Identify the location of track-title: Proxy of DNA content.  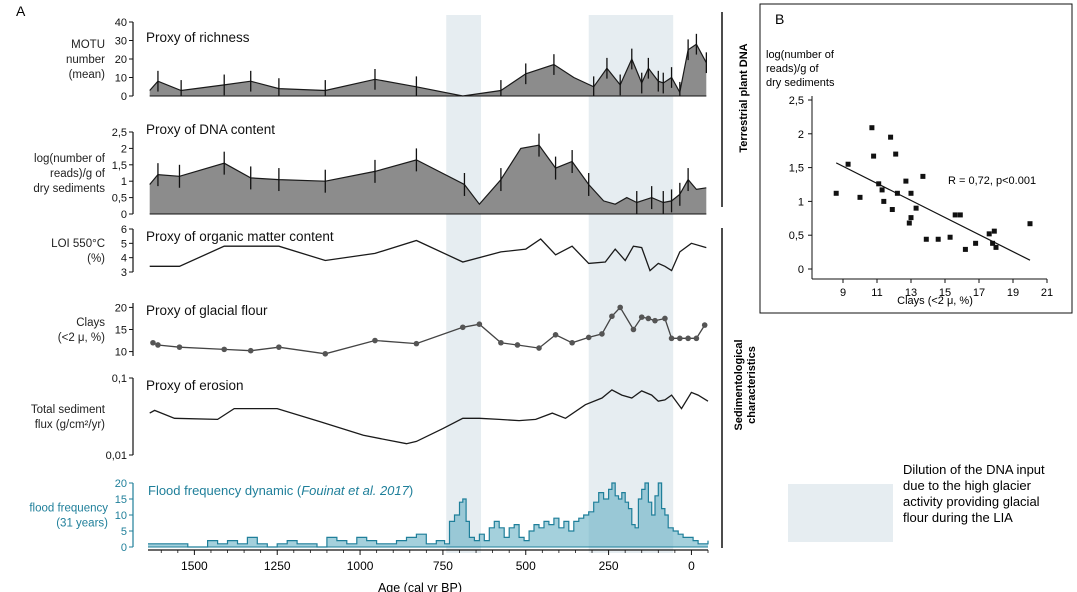
(210, 129).